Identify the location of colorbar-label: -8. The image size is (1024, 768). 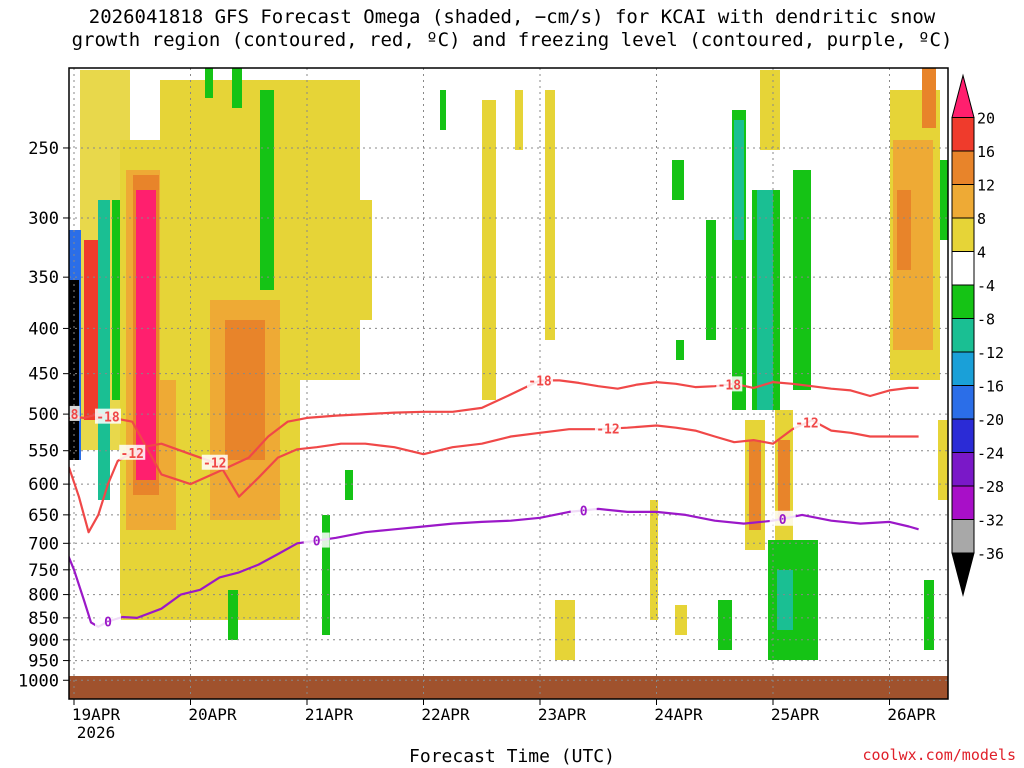
(986, 320).